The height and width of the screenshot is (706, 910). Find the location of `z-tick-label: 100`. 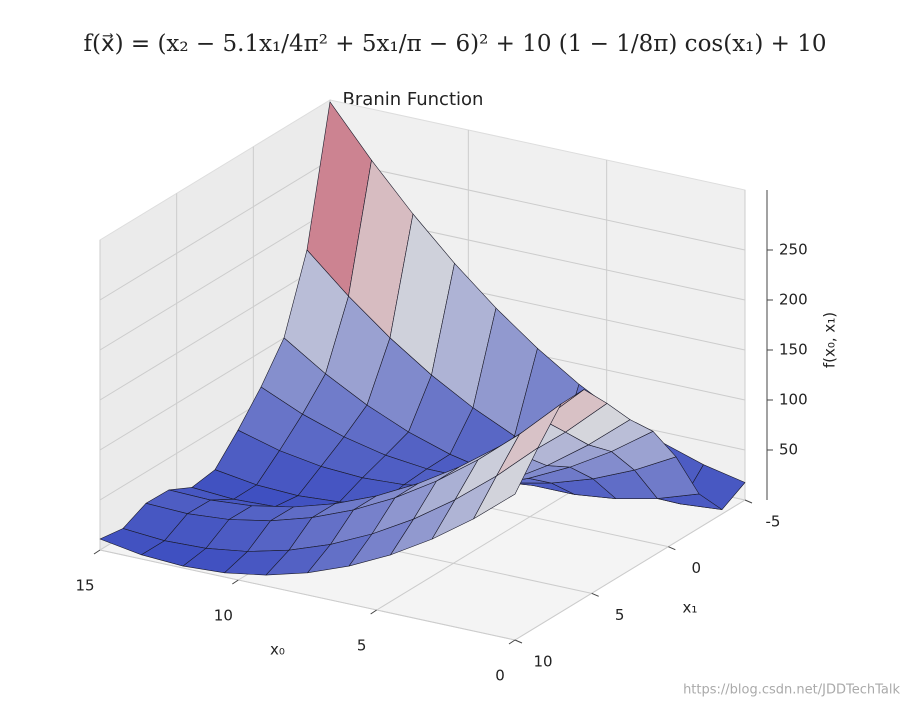

z-tick-label: 100 is located at coordinates (793, 400).